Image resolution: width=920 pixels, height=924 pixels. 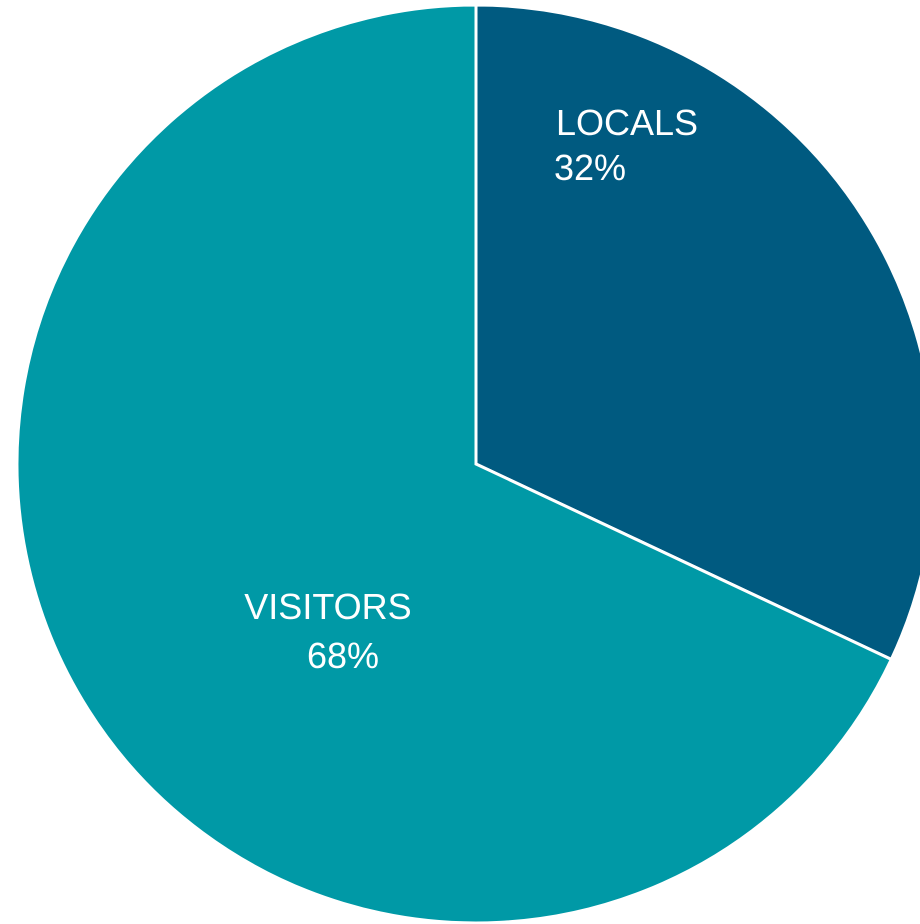 I want to click on slice-value-visitors: 68%, so click(x=343, y=655).